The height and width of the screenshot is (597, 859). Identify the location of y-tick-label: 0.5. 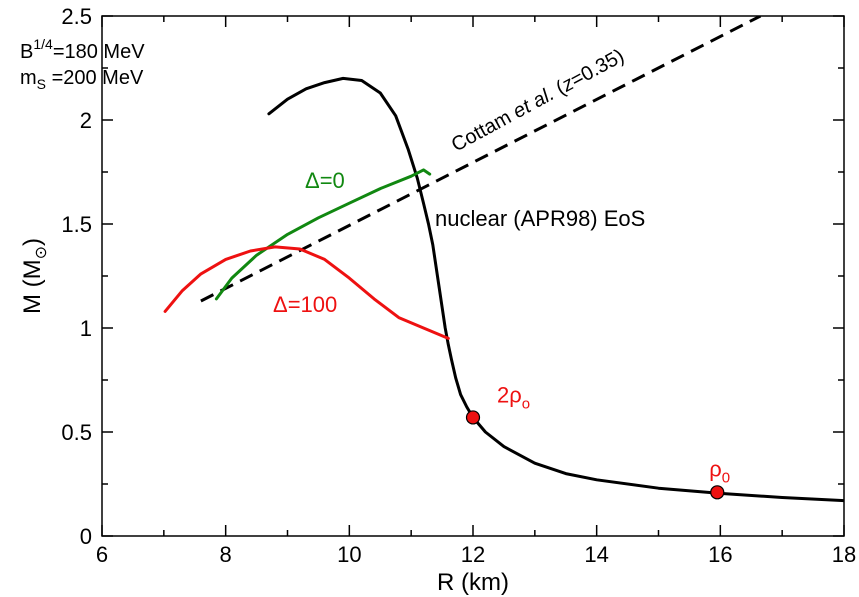
(76, 432).